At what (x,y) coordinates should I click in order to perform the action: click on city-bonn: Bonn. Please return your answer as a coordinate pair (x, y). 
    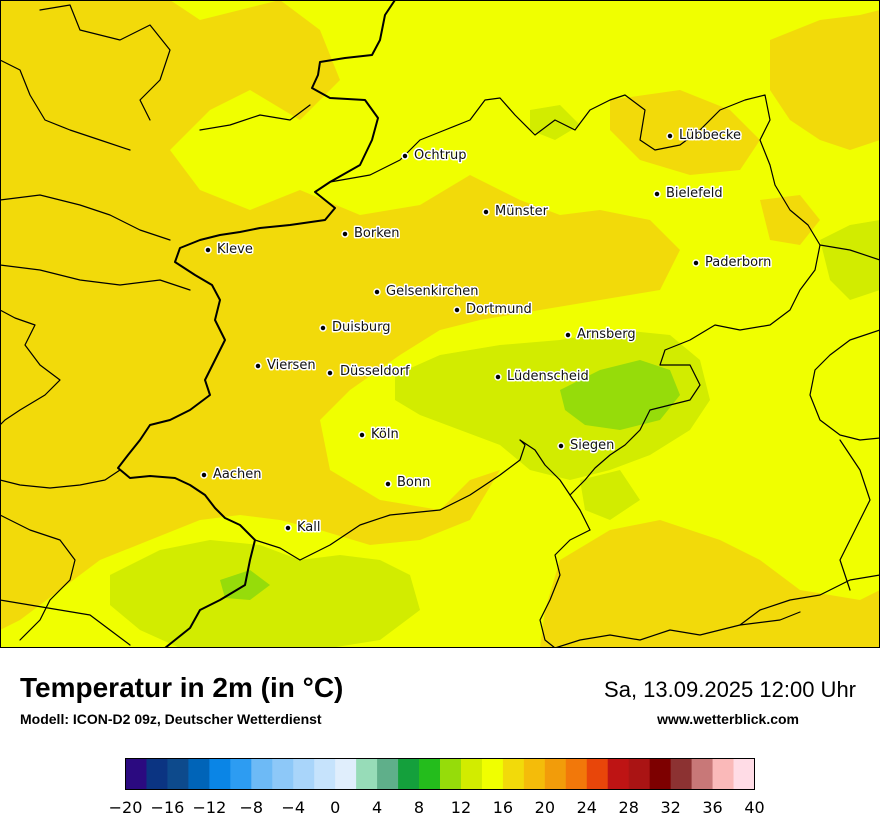
    Looking at the image, I should click on (408, 483).